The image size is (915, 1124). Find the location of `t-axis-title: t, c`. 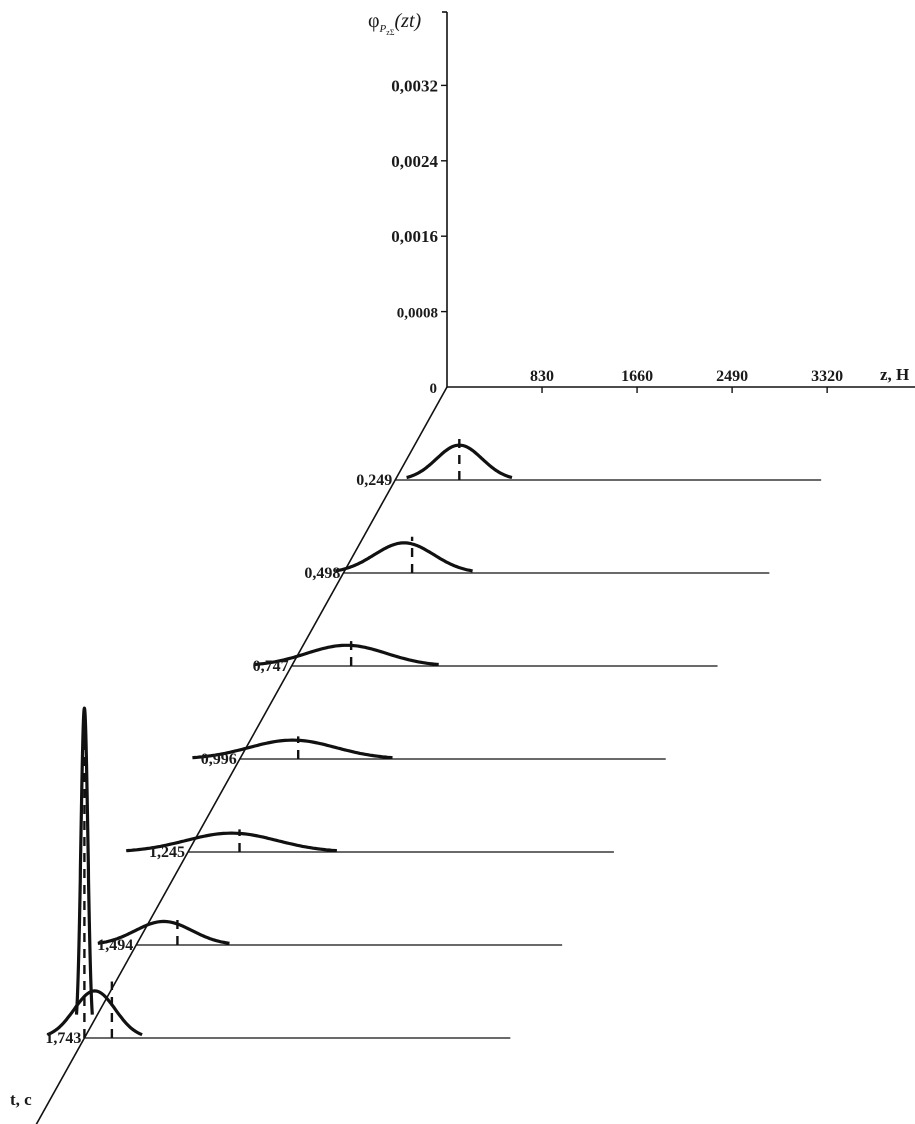

t-axis-title: t, c is located at coordinates (21, 1099).